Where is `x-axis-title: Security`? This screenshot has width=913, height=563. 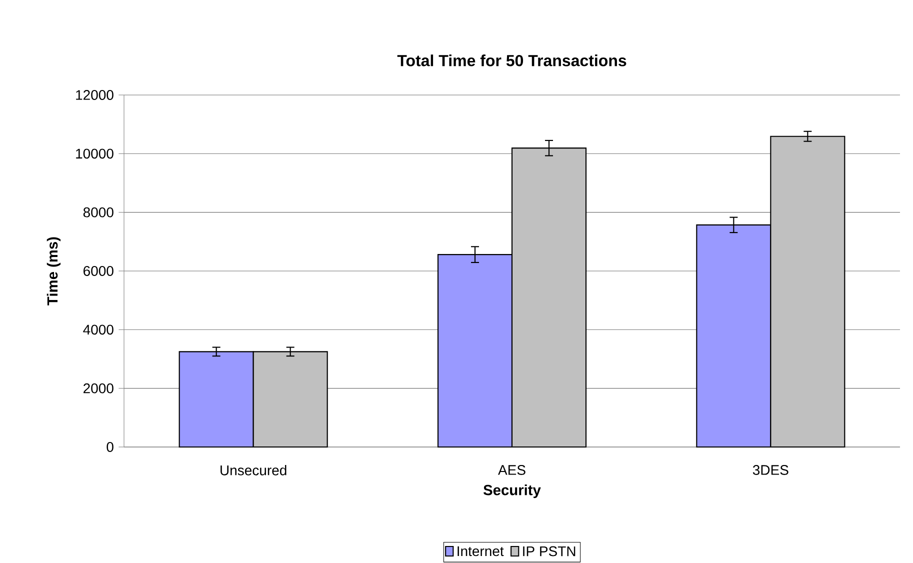 x-axis-title: Security is located at coordinates (512, 491).